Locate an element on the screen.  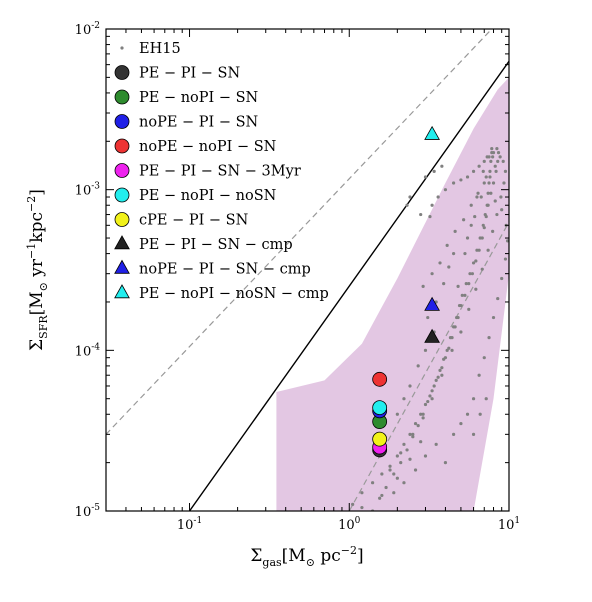
y-axis-label-close: ] is located at coordinates (37, 192).